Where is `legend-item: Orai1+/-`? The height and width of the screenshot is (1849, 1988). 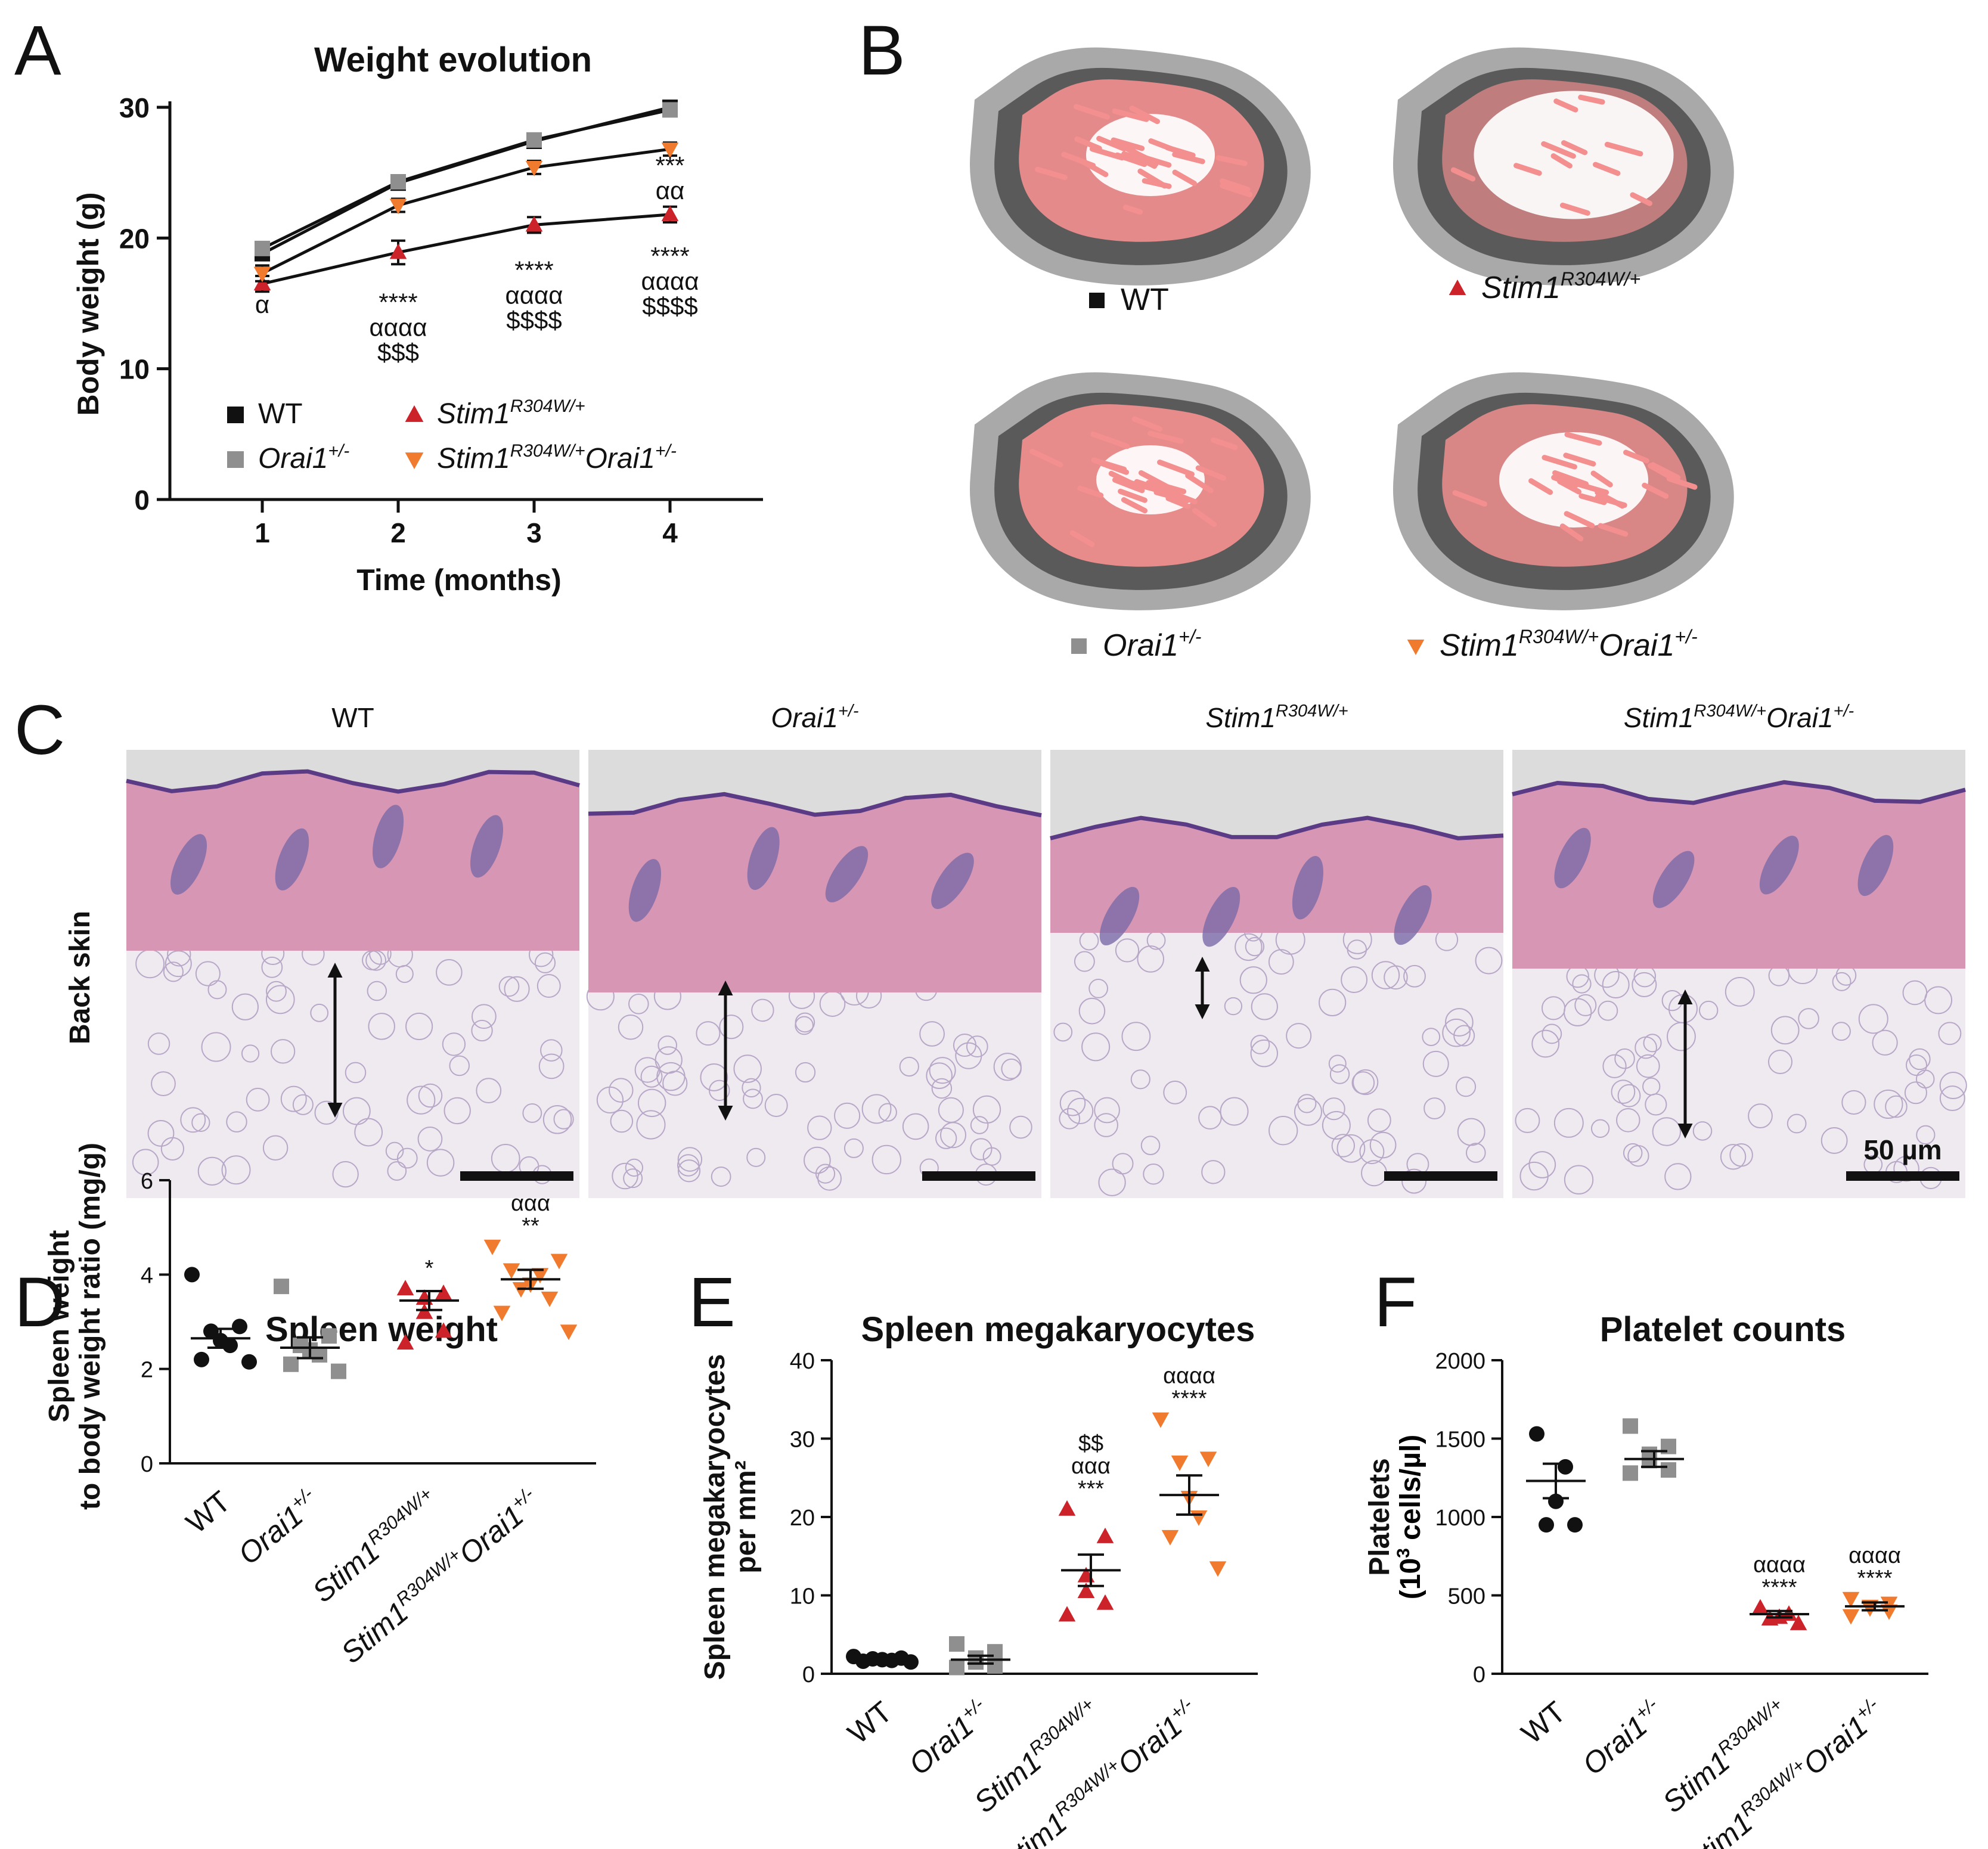
legend-item: Orai1+/- is located at coordinates (288, 457).